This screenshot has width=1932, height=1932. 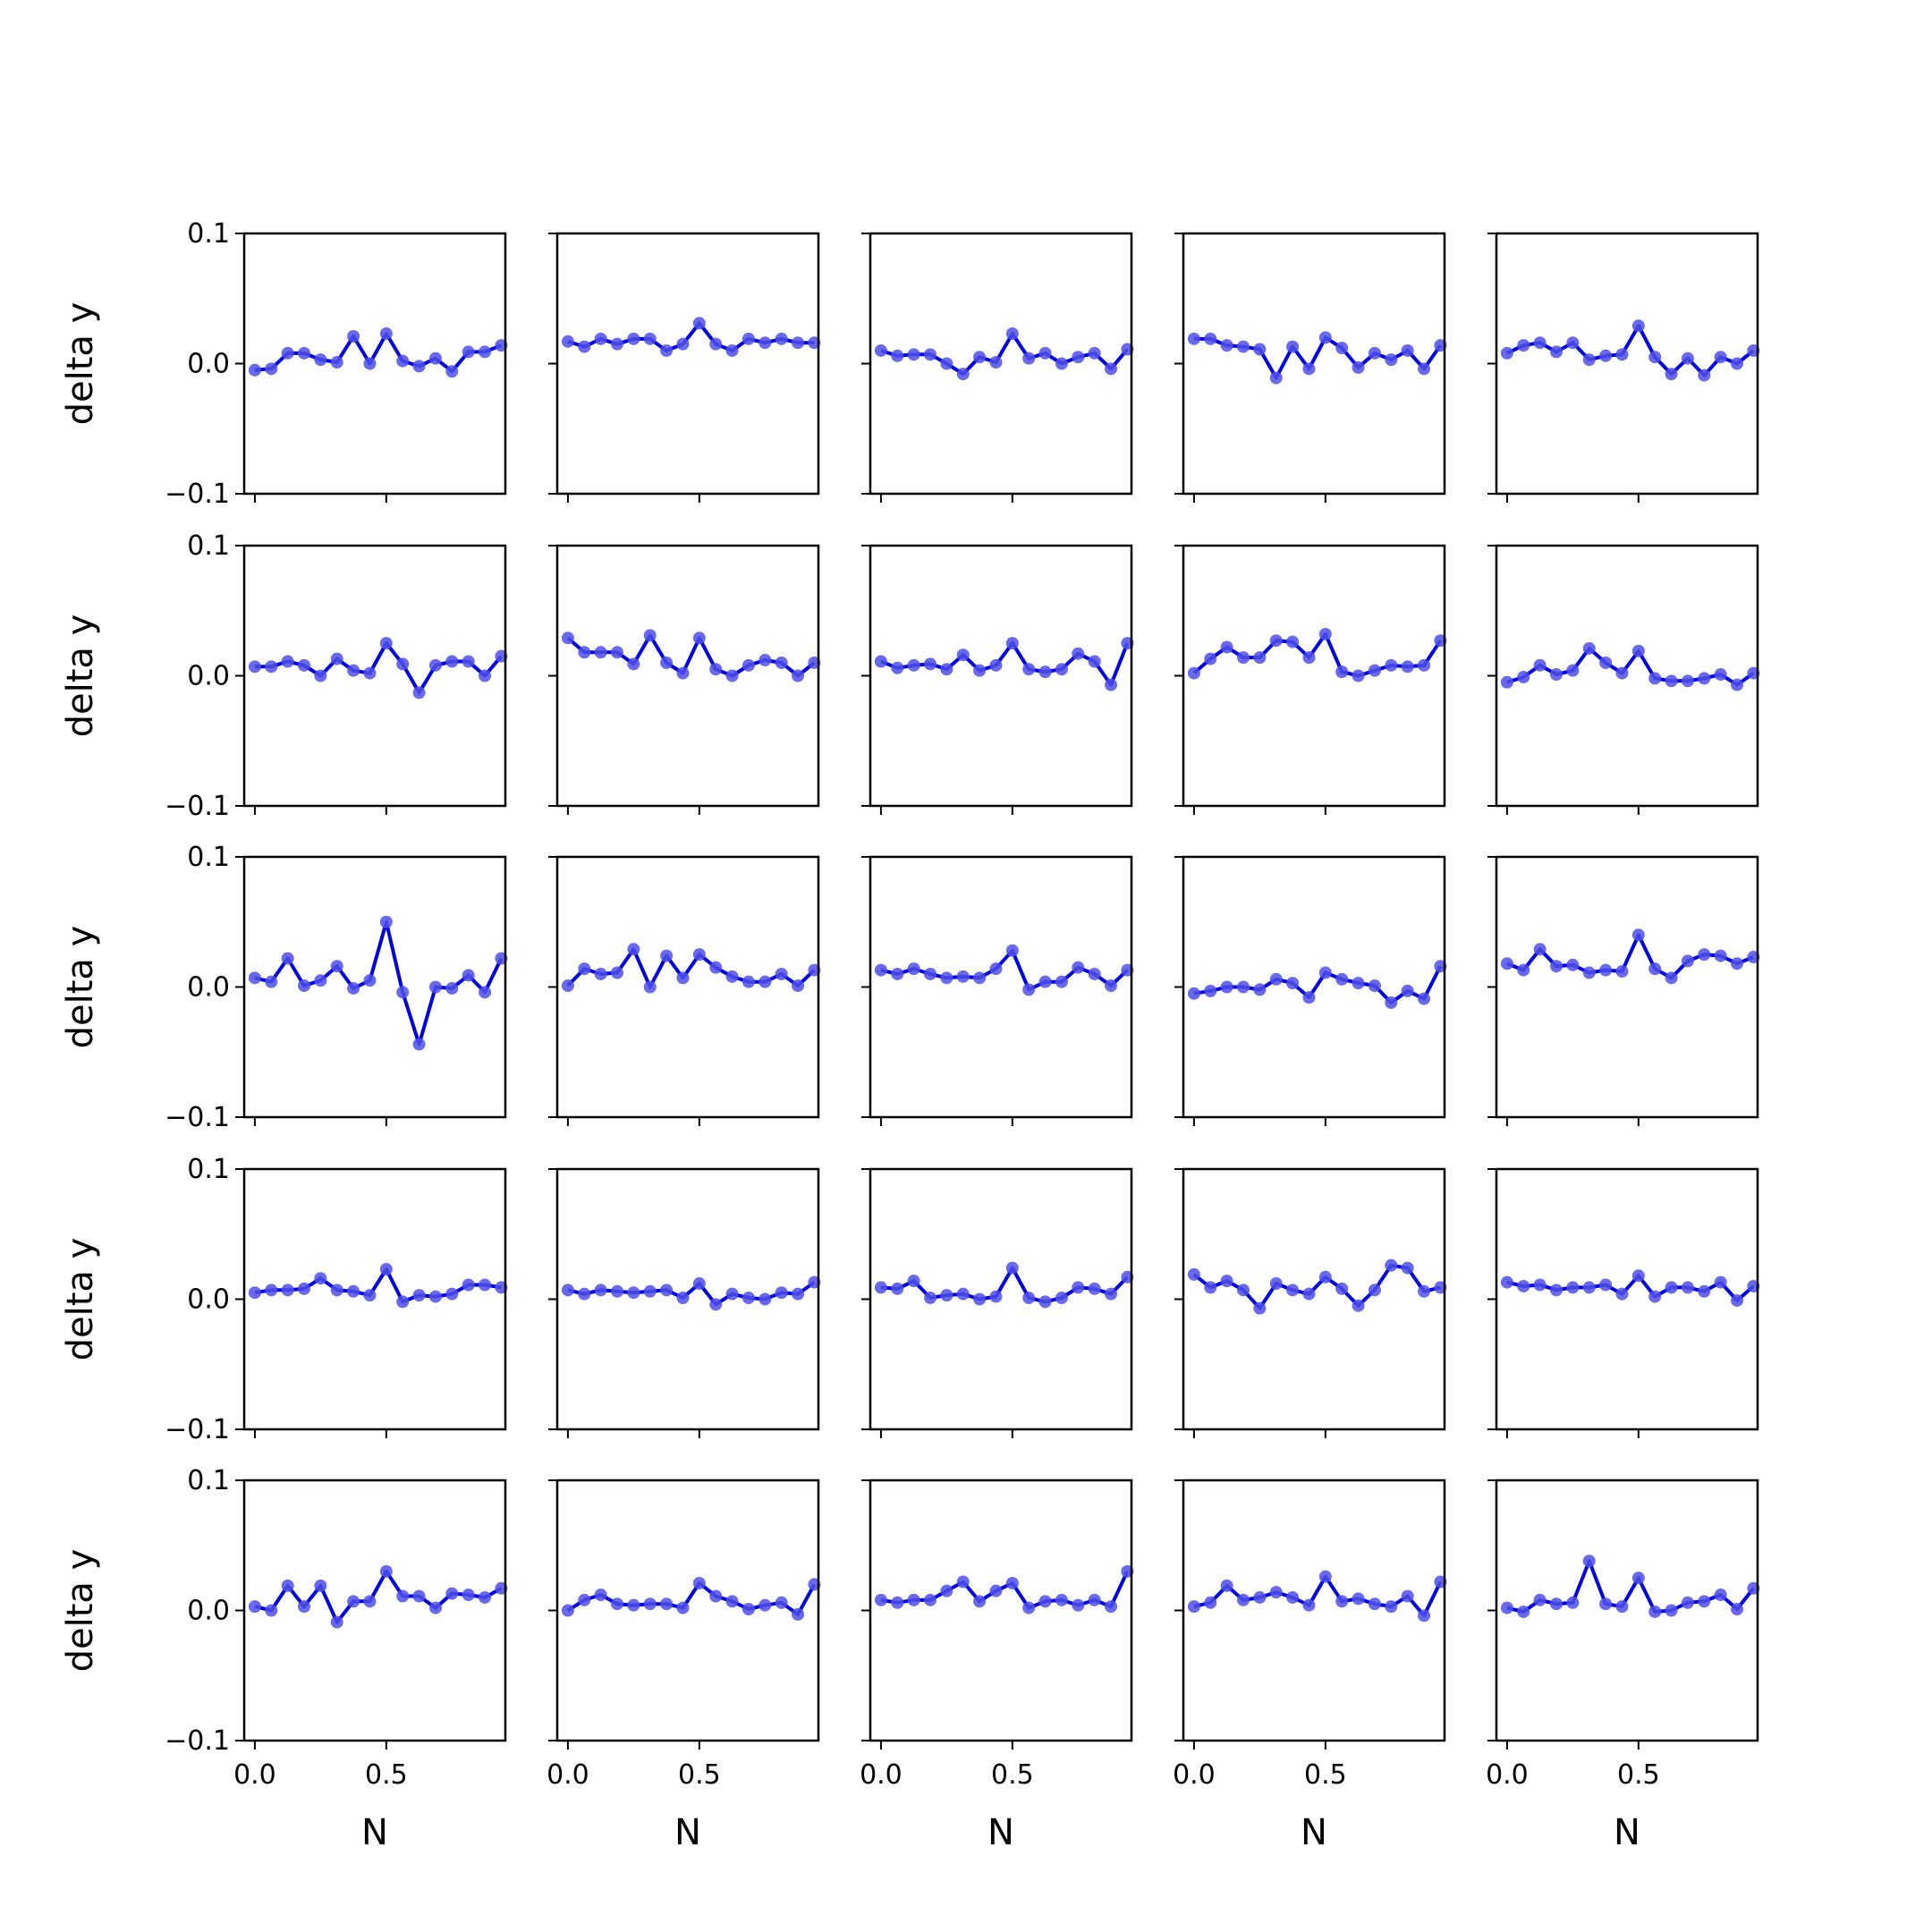 What do you see at coordinates (1623, 1666) in the screenshot?
I see `subplot-5-5: 0.0 0.5 N` at bounding box center [1623, 1666].